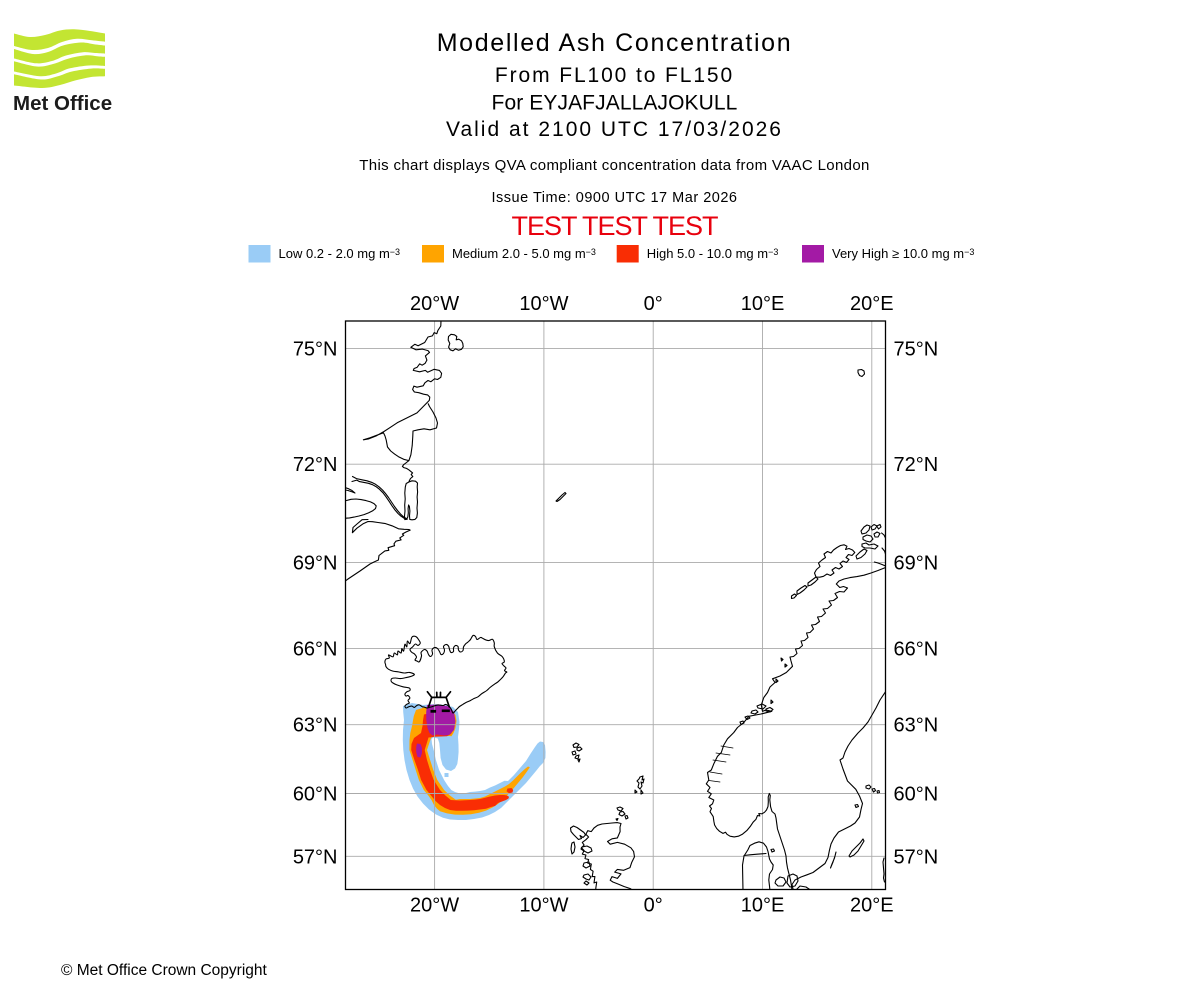 The image size is (1200, 1000). What do you see at coordinates (903, 253) in the screenshot?
I see `svg-text: Very High ≥ 10.0 mg m−3` at bounding box center [903, 253].